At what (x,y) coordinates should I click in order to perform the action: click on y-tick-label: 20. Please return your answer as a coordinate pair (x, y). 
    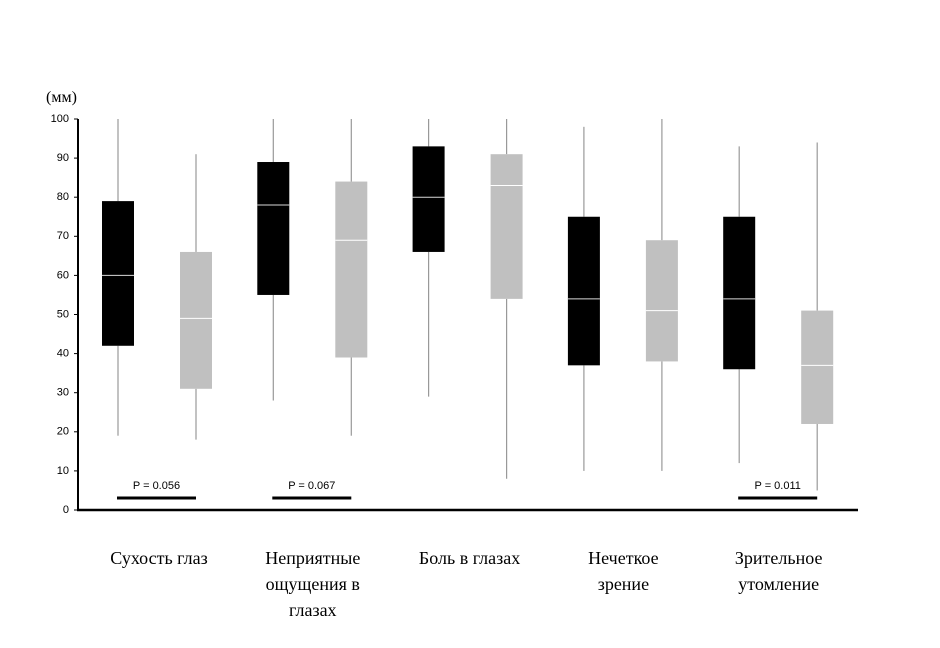
    Looking at the image, I should click on (63, 432).